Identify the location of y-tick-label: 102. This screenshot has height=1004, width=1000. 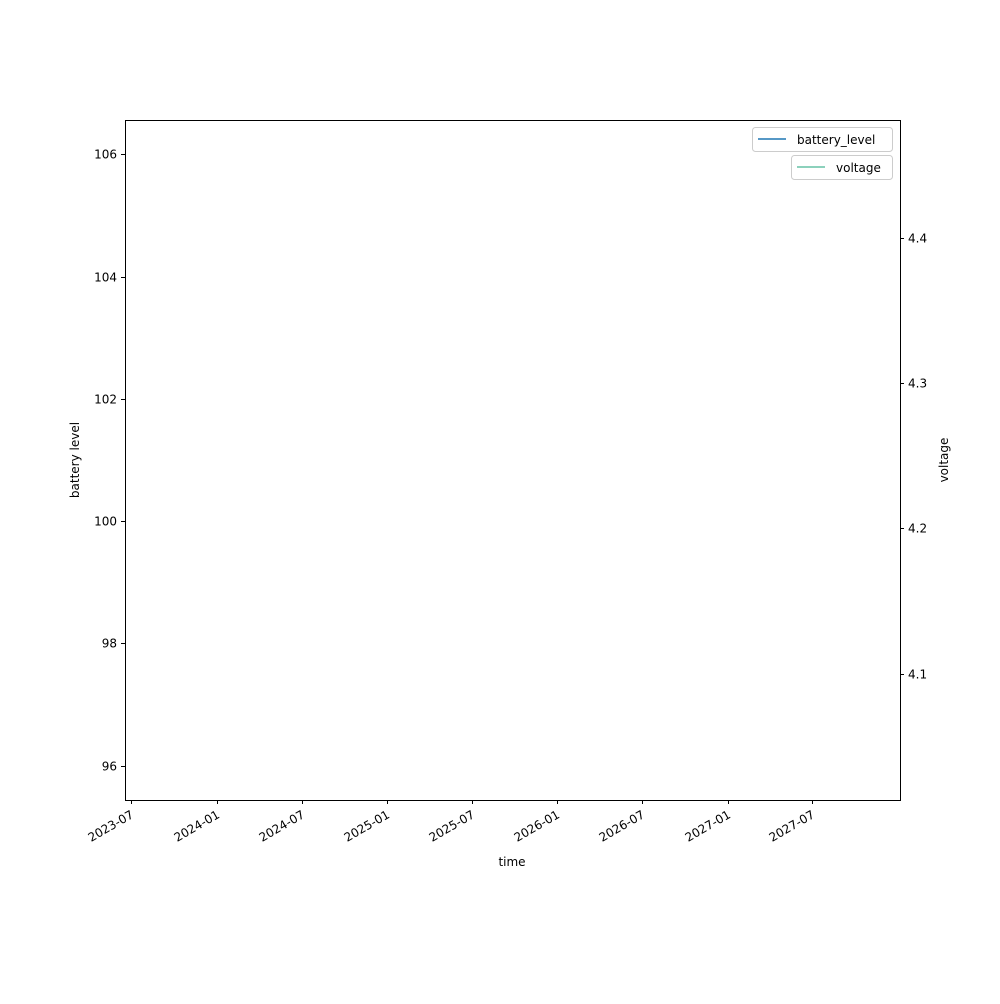
(105, 400).